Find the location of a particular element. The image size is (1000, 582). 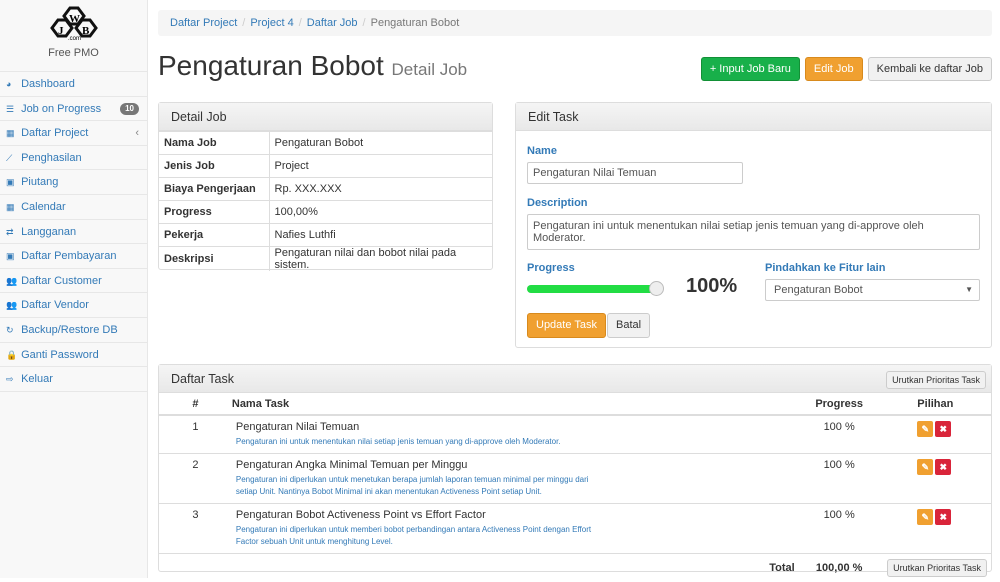

progress-slider-handle is located at coordinates (656, 288).